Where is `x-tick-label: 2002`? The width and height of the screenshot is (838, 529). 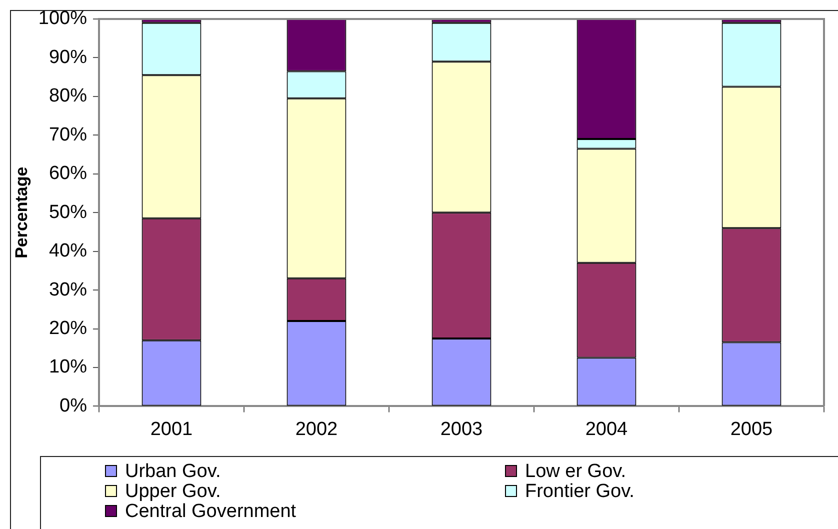 x-tick-label: 2002 is located at coordinates (316, 429).